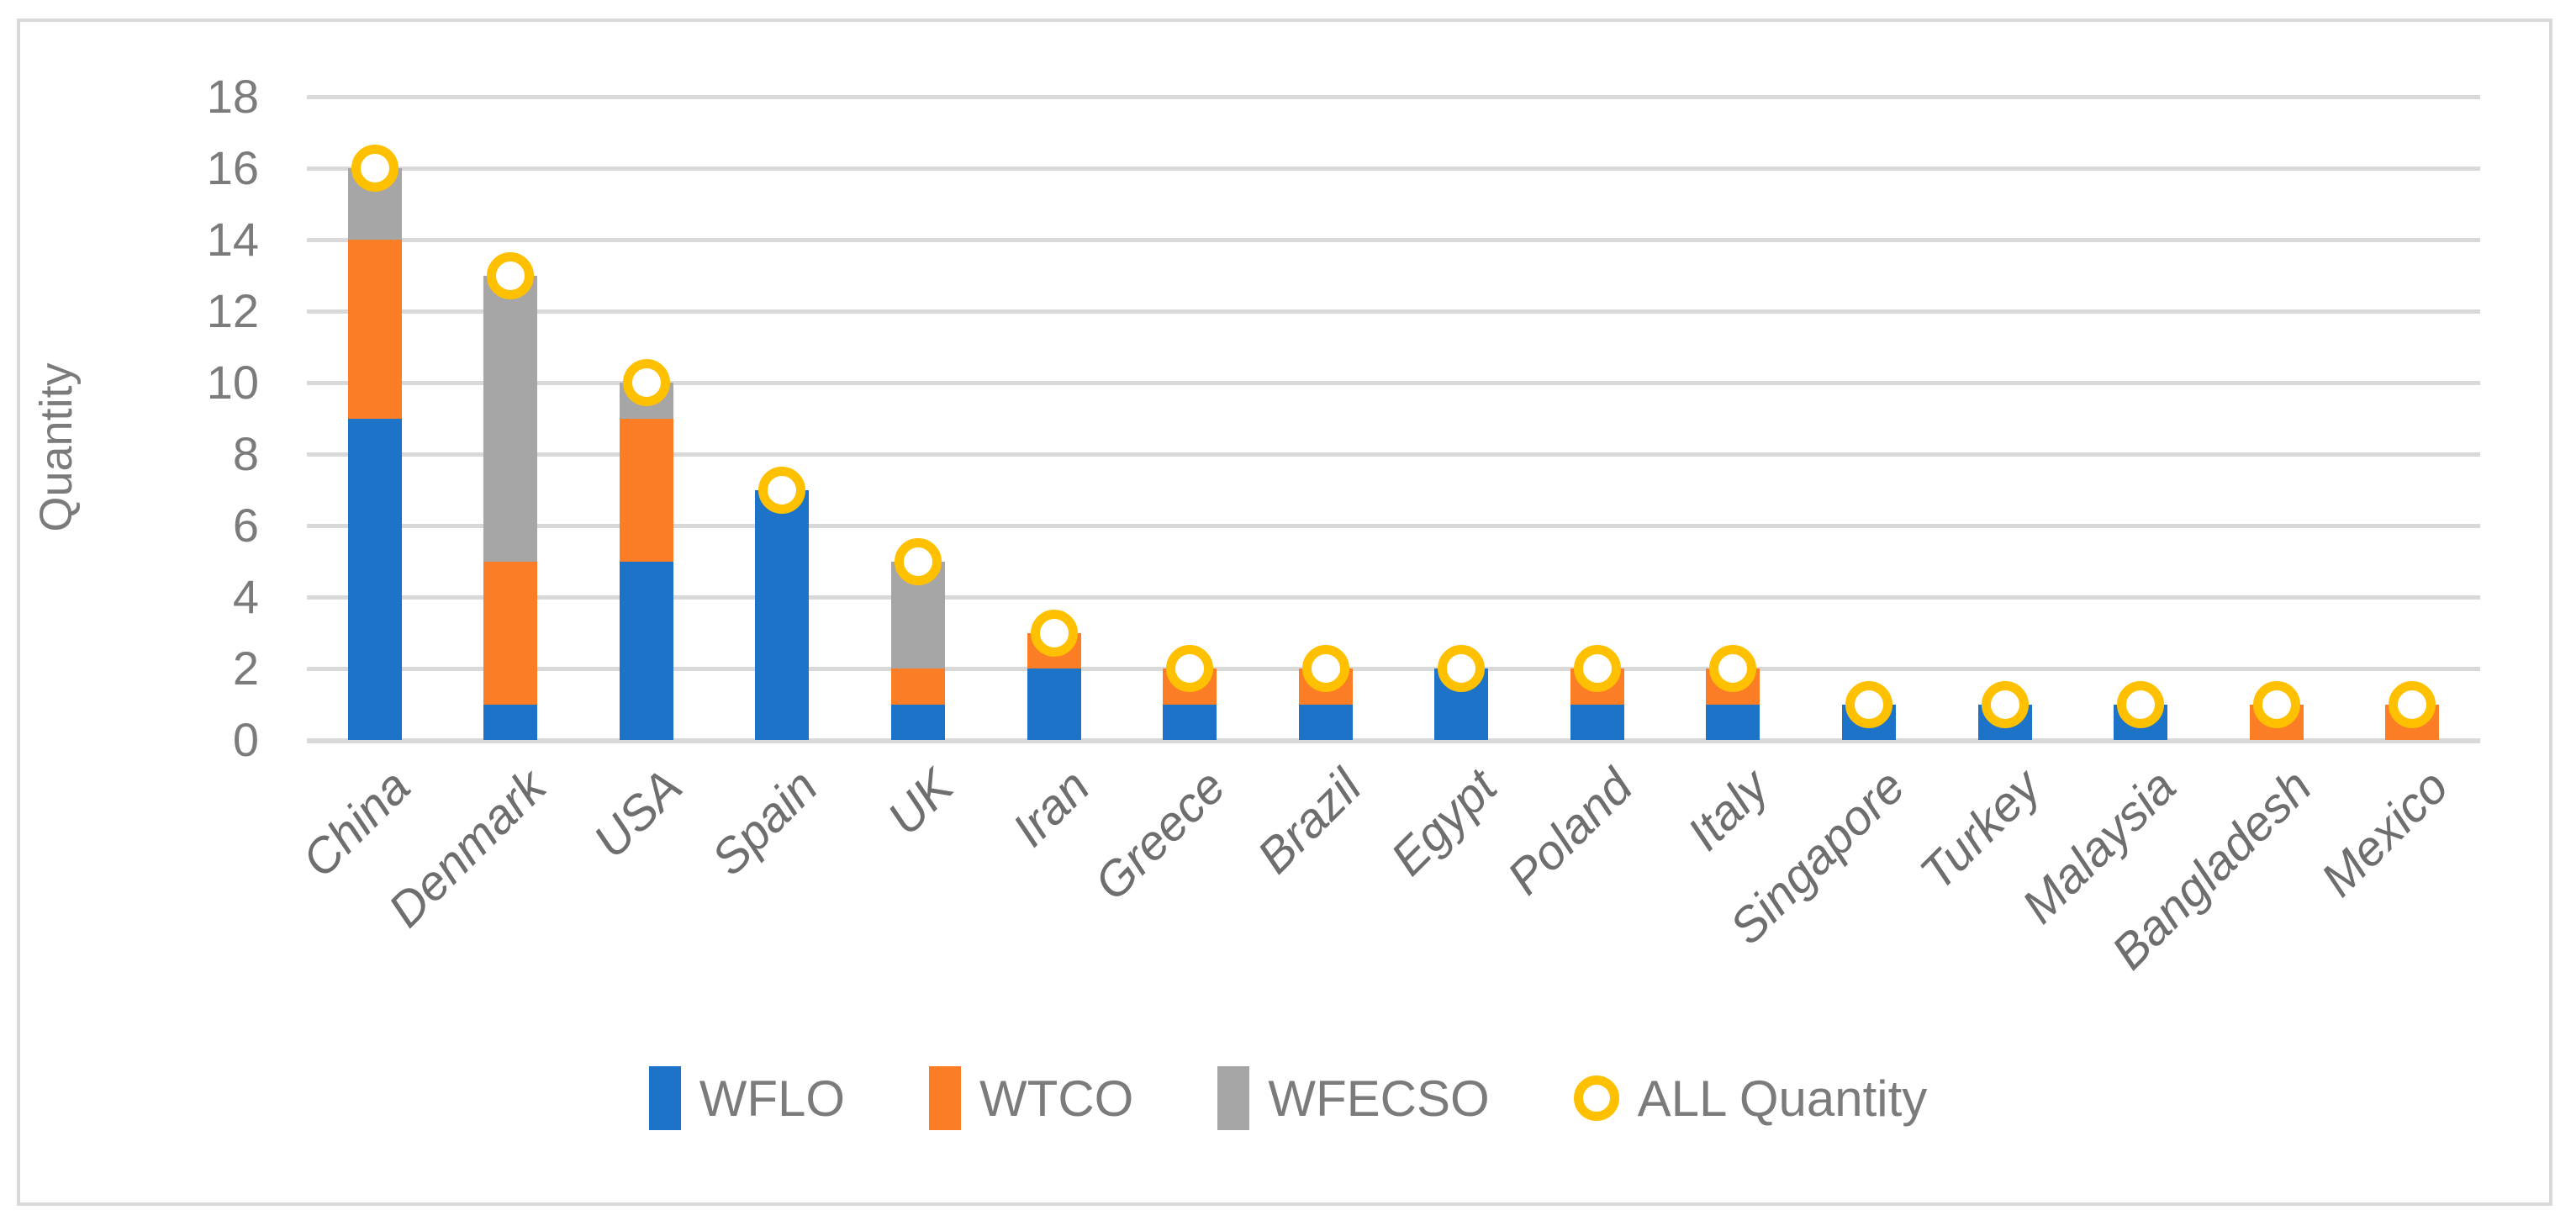 The height and width of the screenshot is (1226, 2576). Describe the element at coordinates (375, 168) in the screenshot. I see `all-quantity-marker-china` at that location.